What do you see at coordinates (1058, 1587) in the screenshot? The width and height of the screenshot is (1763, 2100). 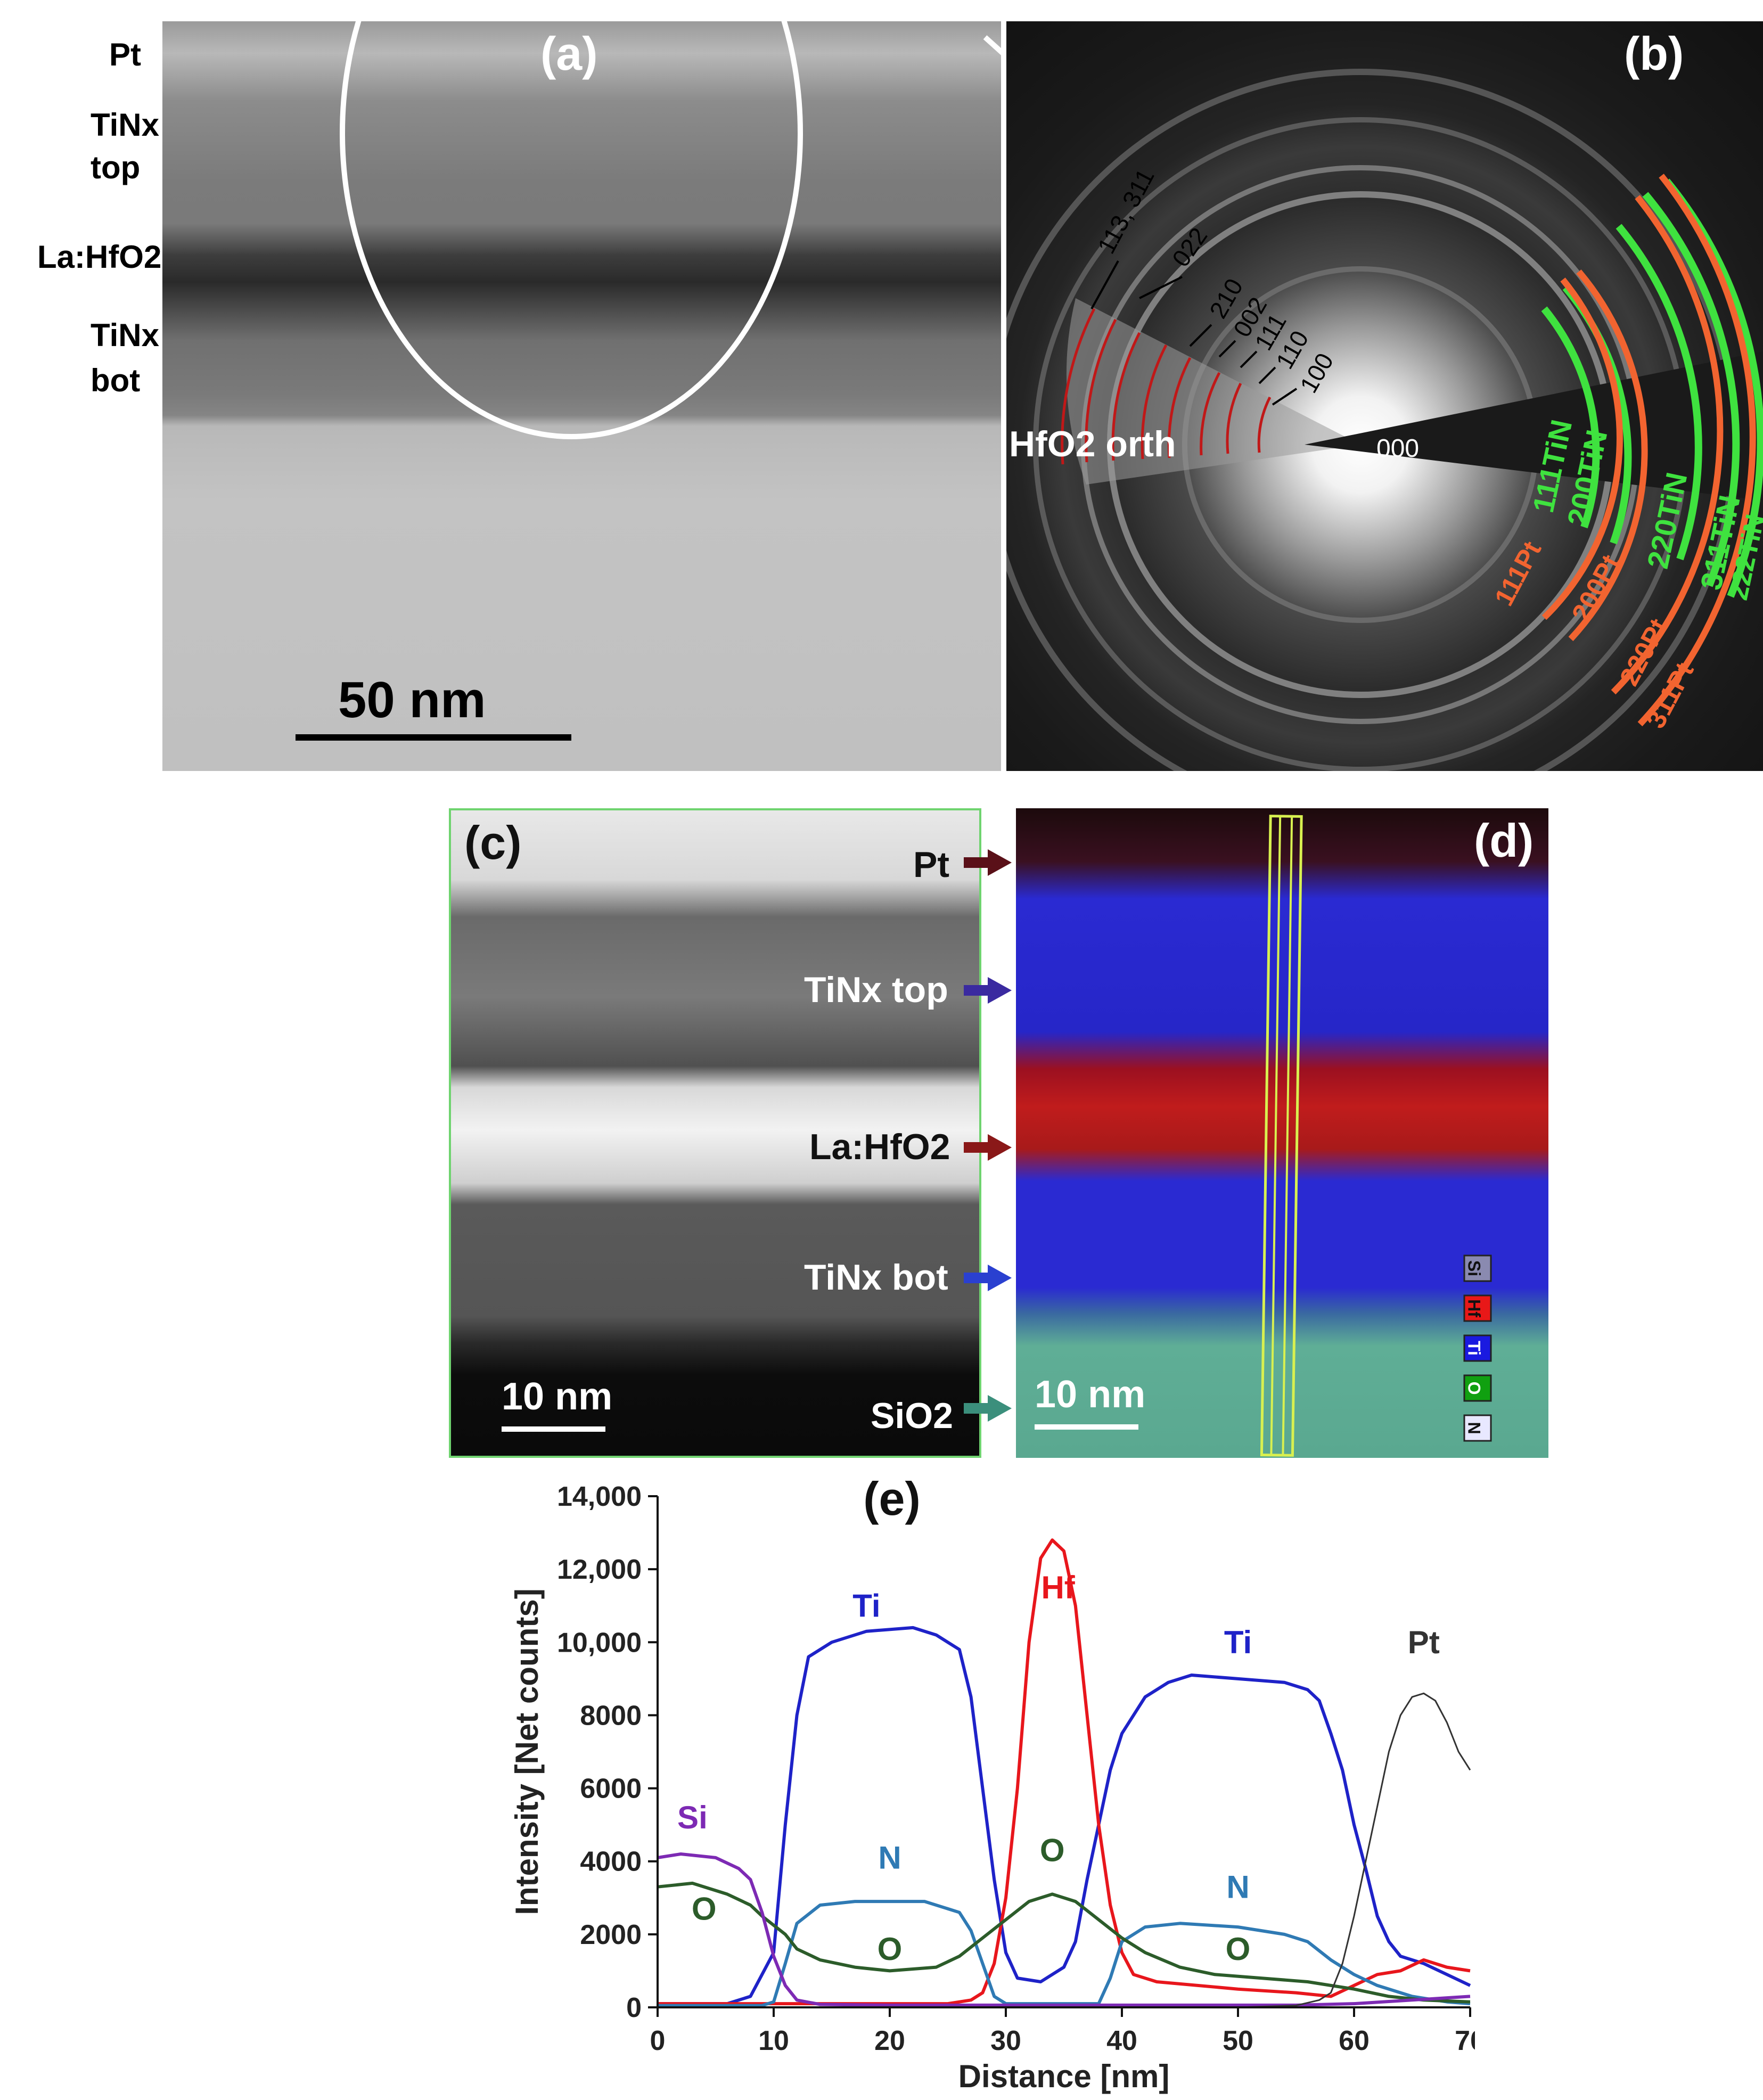 I see `annotation-hf: Hf` at bounding box center [1058, 1587].